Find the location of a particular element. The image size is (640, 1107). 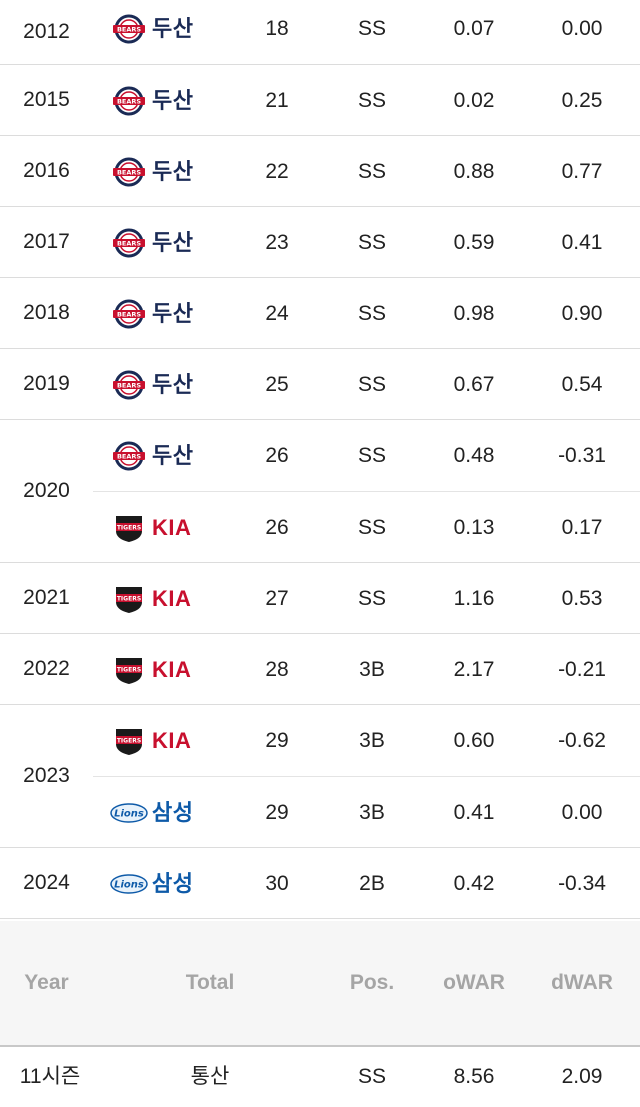

team-entry: BEARS 두산 24 SS 0.98 0.90 is located at coordinates (320, 313).